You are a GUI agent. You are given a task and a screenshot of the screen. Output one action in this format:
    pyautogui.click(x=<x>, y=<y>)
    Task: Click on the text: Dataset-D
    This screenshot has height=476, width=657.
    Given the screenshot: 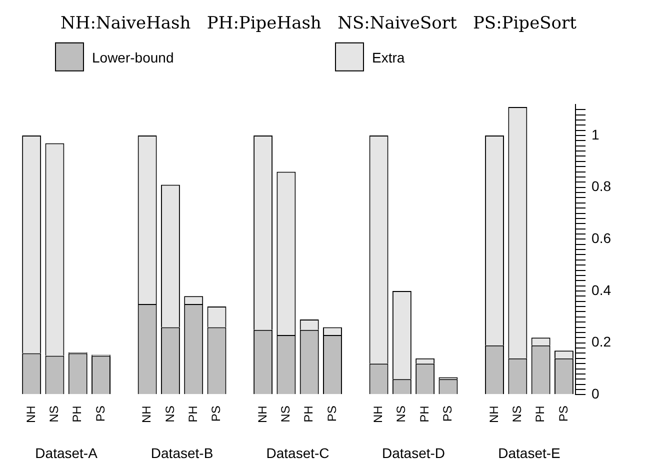 What is the action you would take?
    pyautogui.click(x=414, y=452)
    